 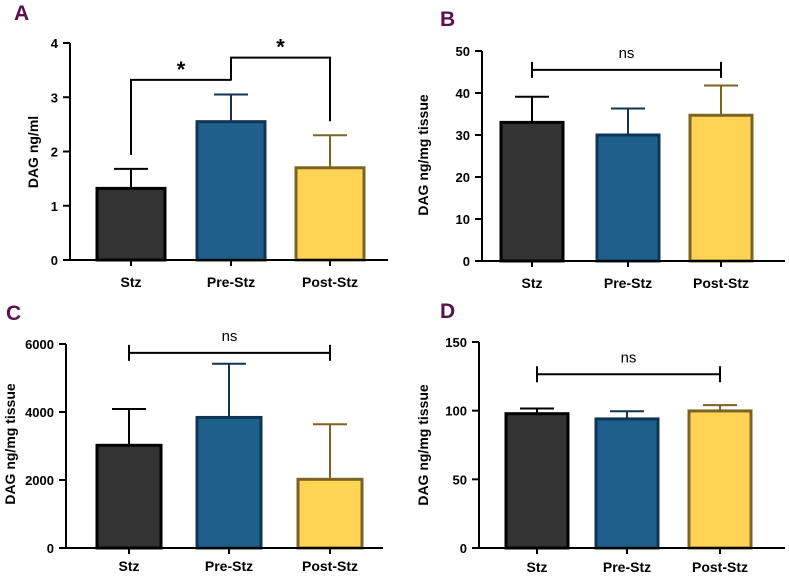 What do you see at coordinates (537, 567) in the screenshot?
I see `panel-d-x-tick-label-stz: Stz` at bounding box center [537, 567].